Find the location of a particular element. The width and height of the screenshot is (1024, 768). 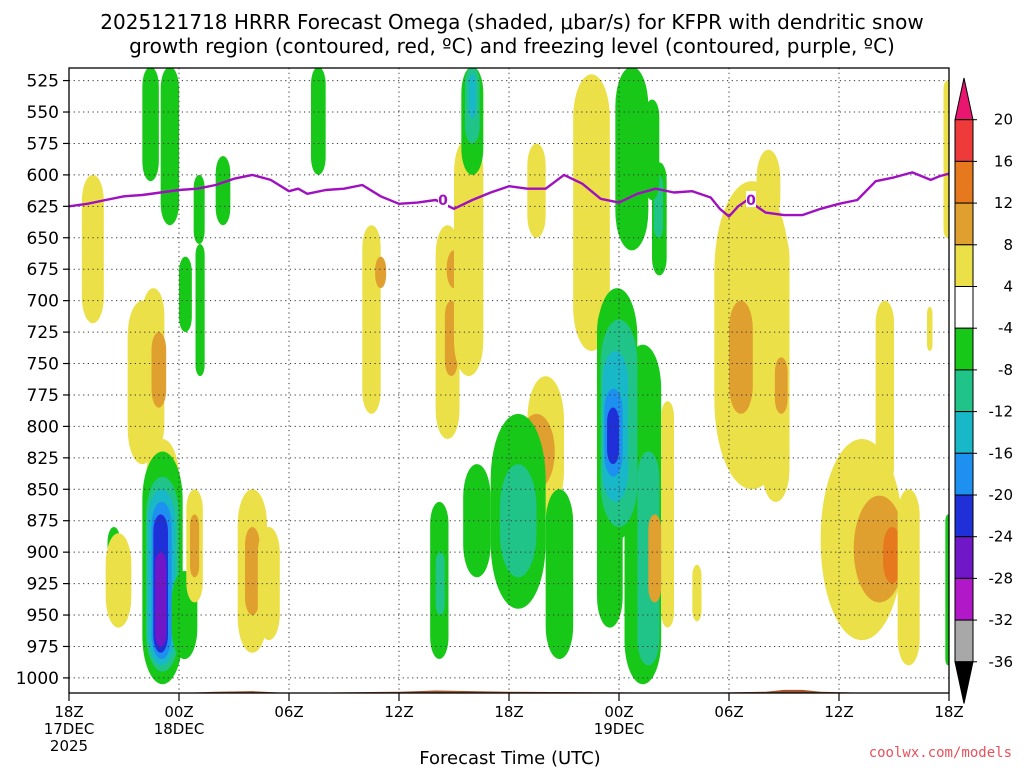

y-tick-label: 825 is located at coordinates (43, 459).